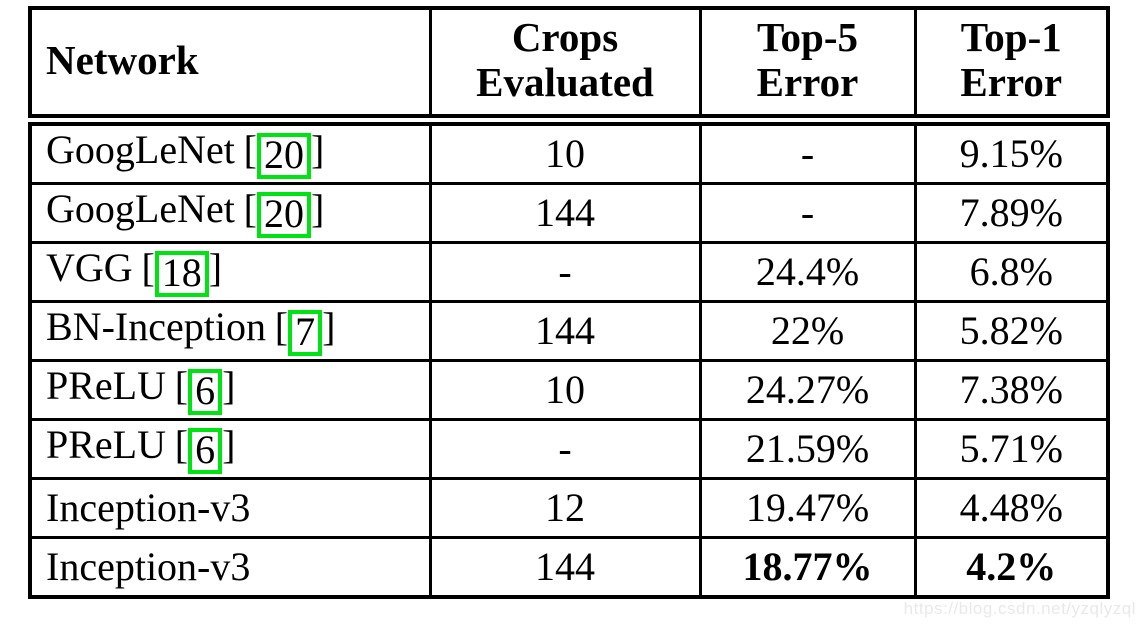 Image resolution: width=1141 pixels, height=625 pixels. I want to click on top1-cell: 9.15%, so click(1011, 152).